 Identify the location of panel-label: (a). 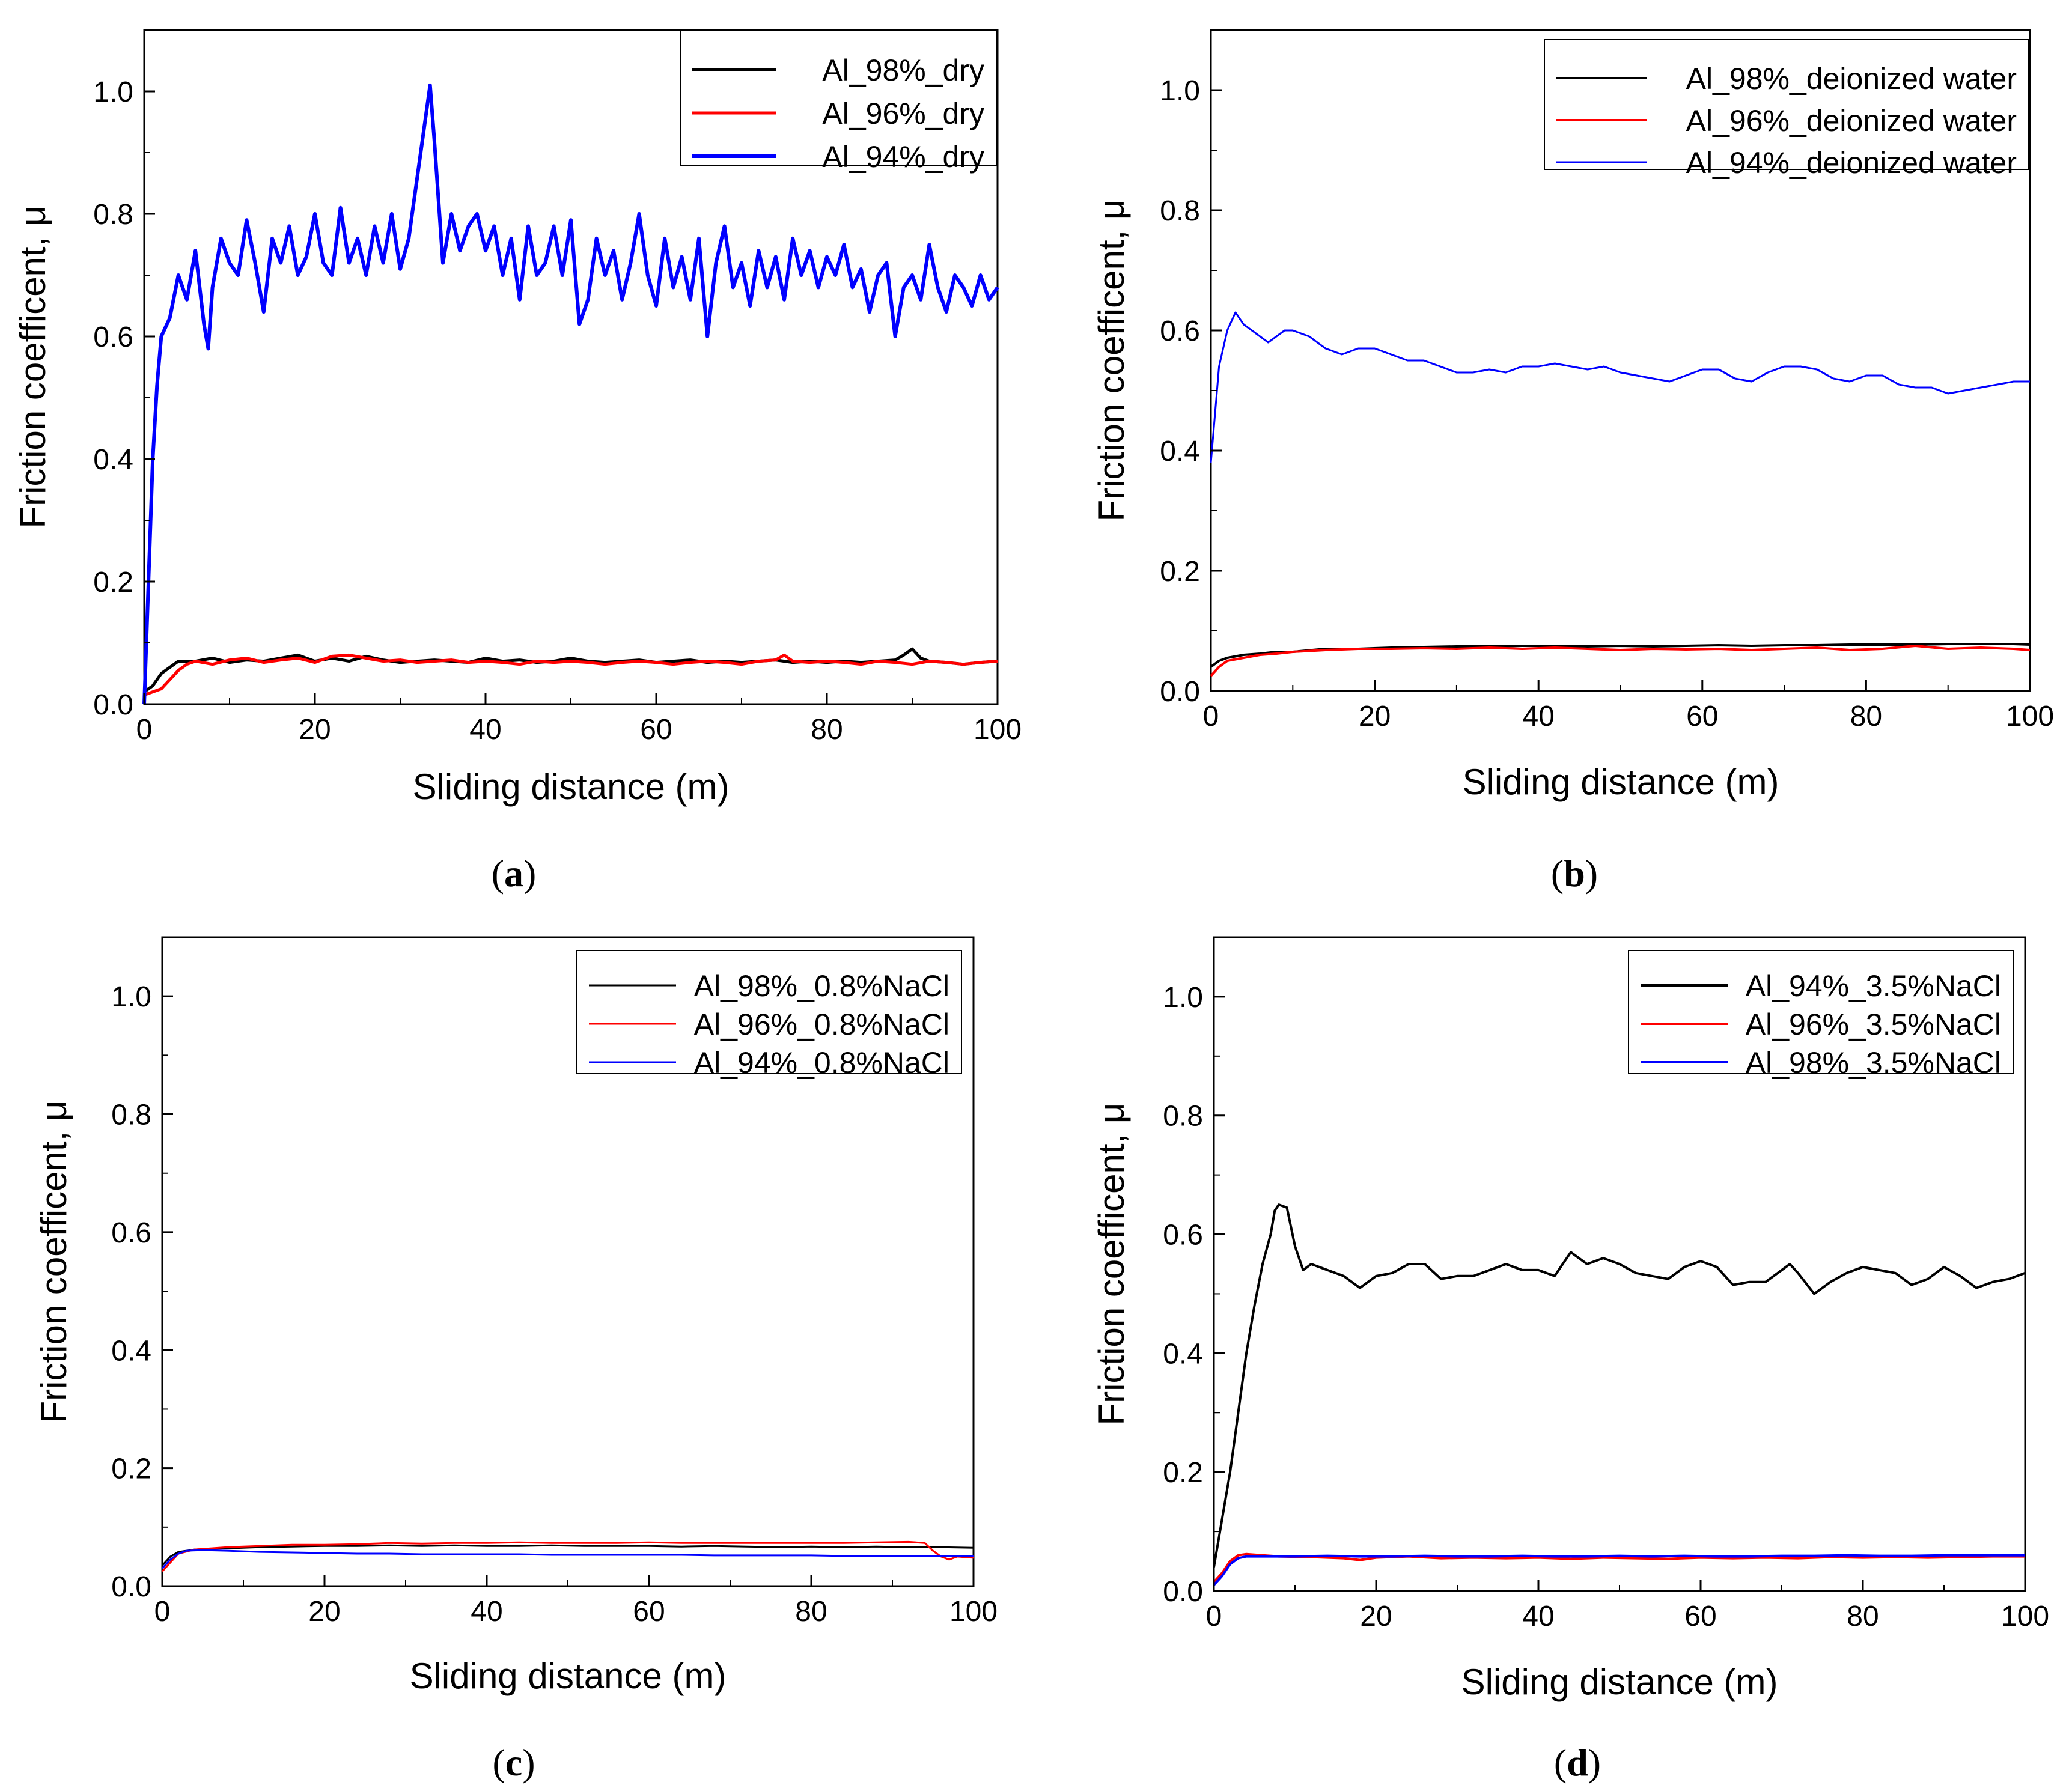
(514, 873).